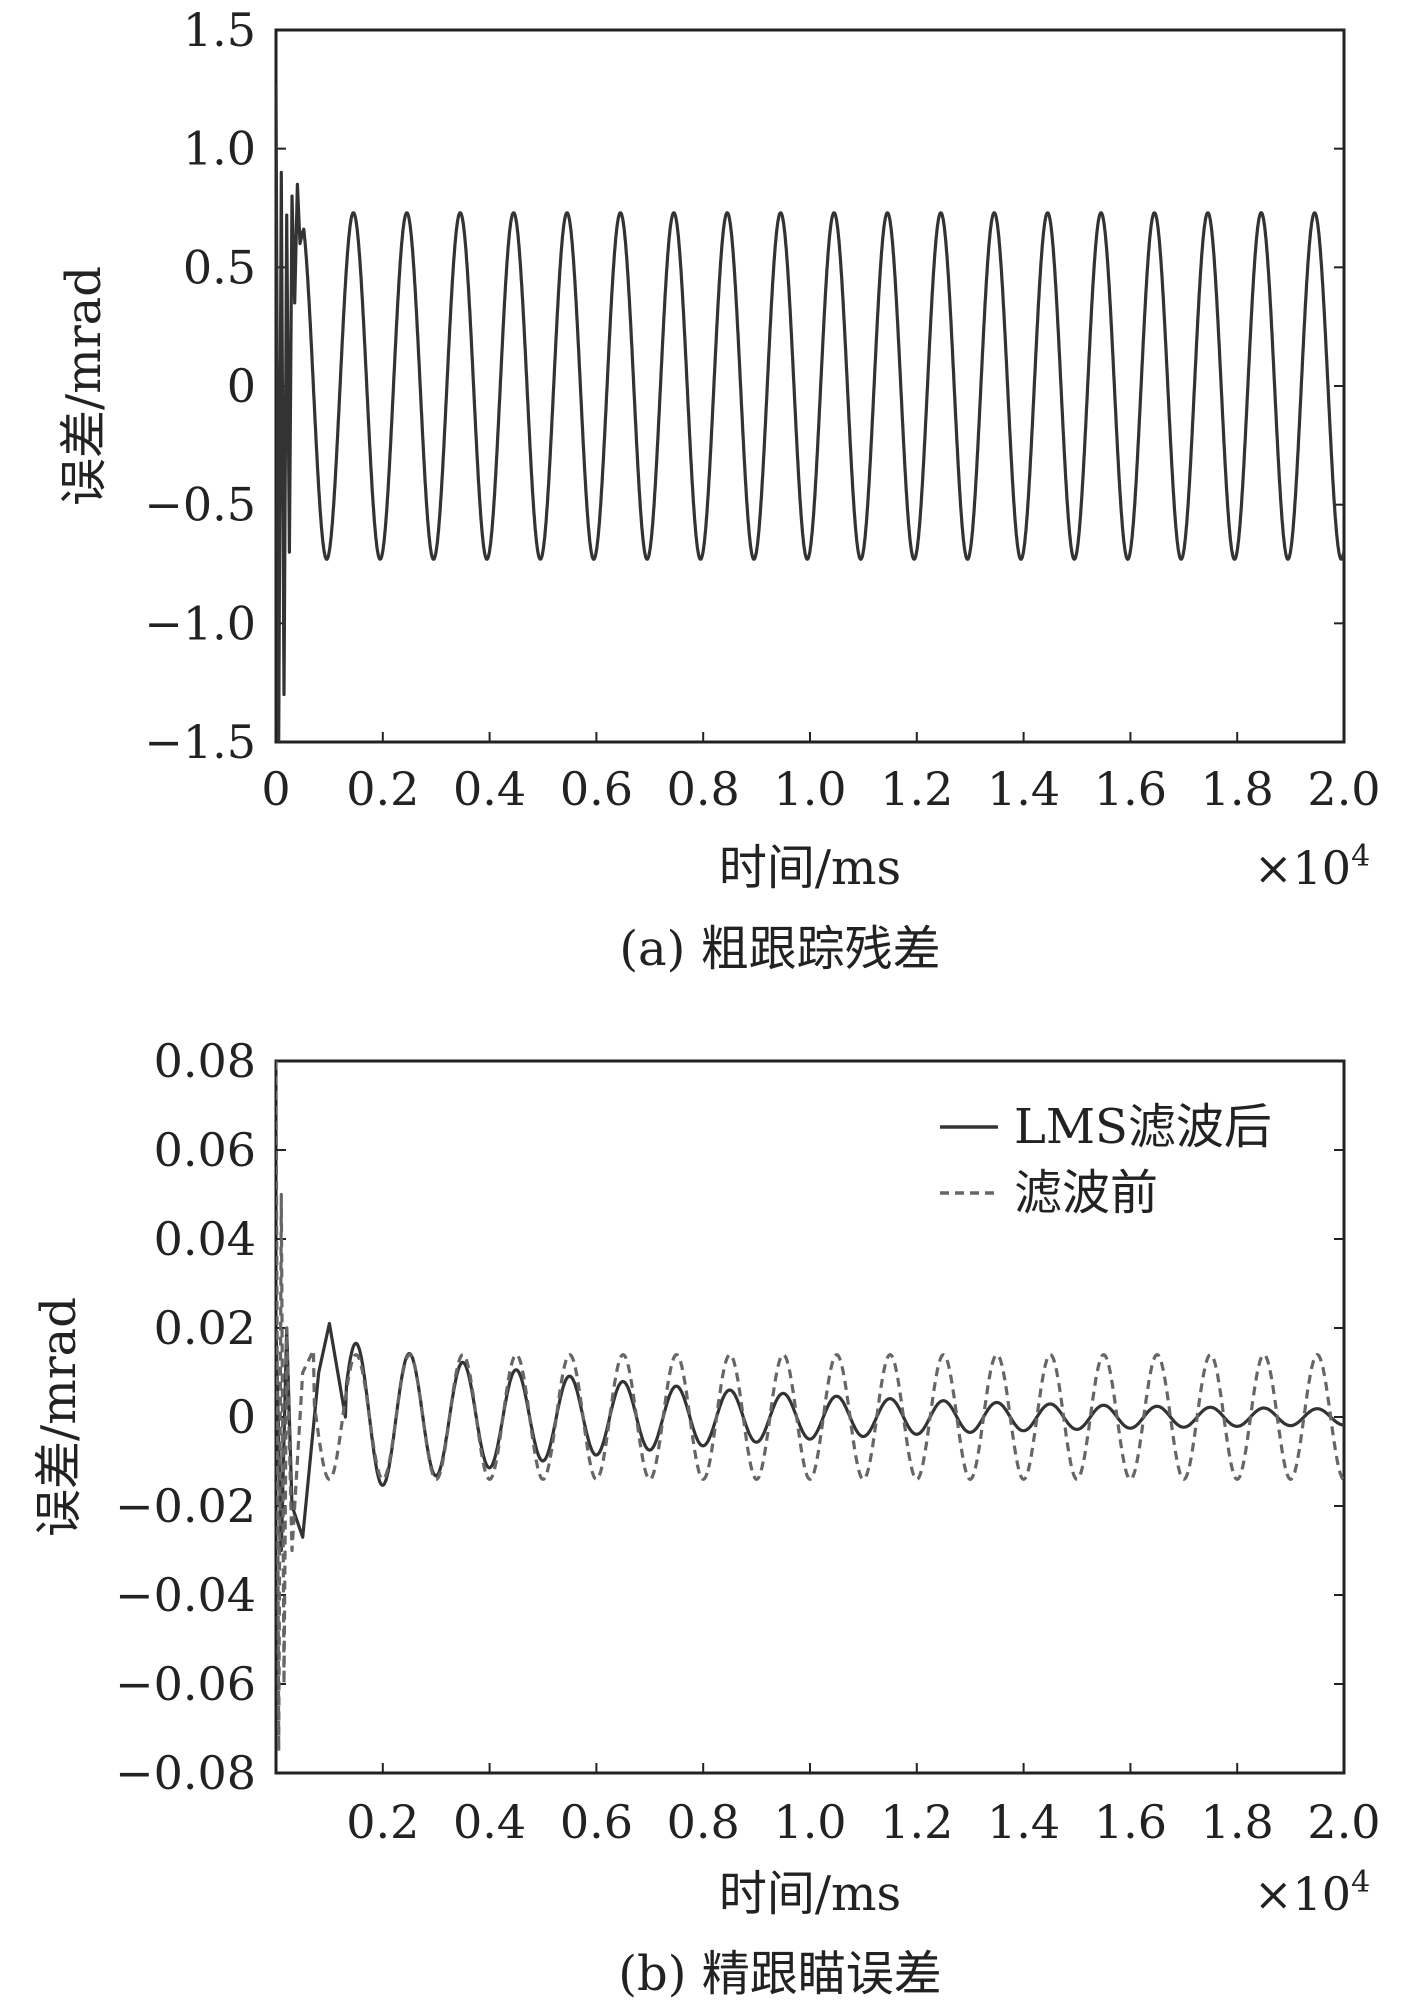  Describe the element at coordinates (185, 1506) in the screenshot. I see `y-tick-label: −0.02` at that location.